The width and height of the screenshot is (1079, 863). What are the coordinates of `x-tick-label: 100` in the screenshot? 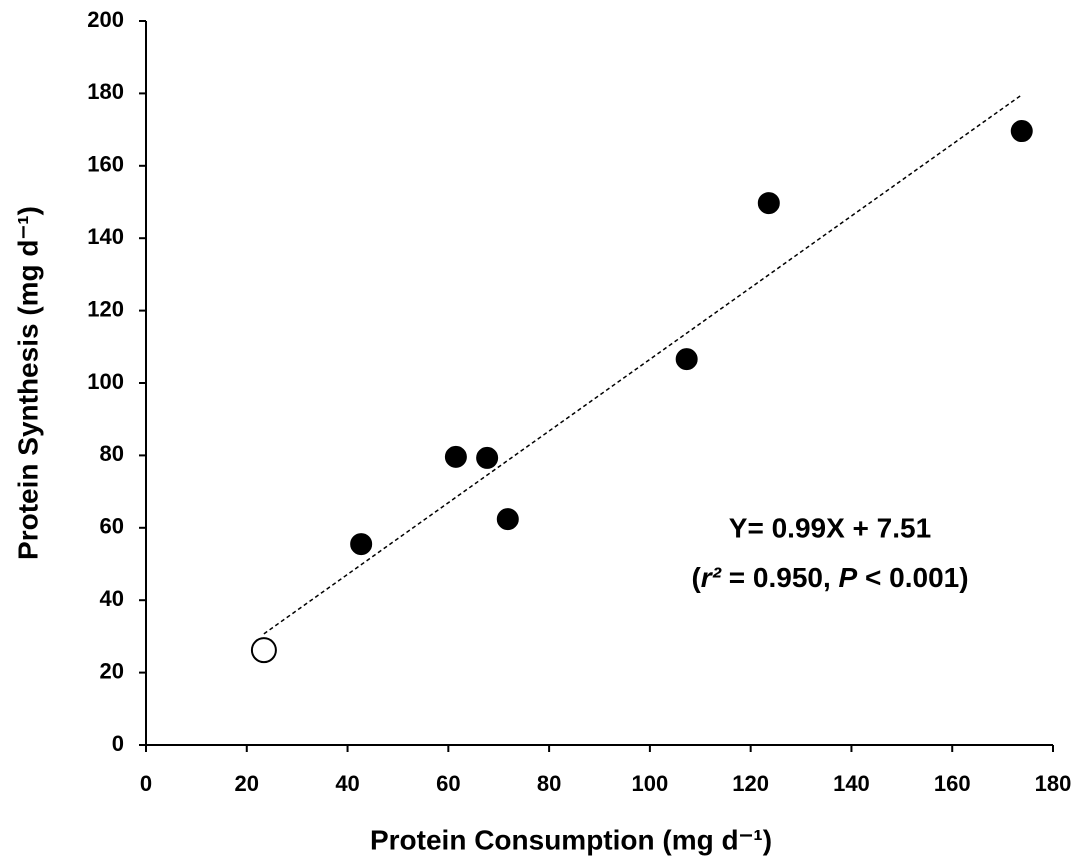 It's located at (650, 783).